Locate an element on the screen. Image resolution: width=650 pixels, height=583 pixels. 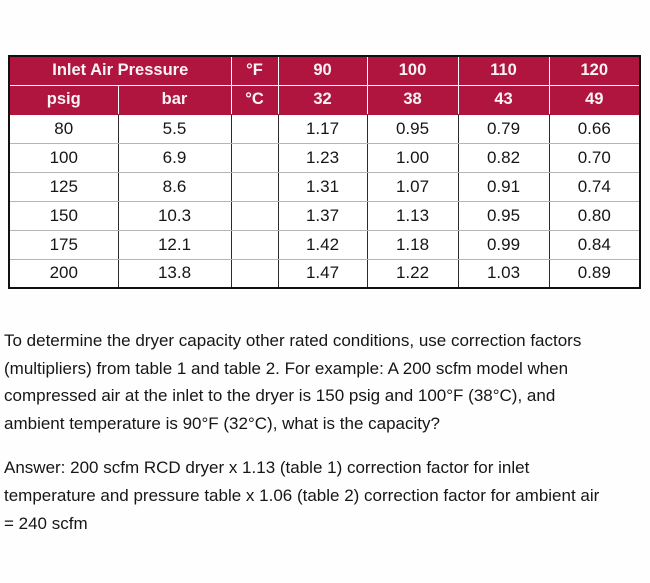
header-unit-fahrenheit: °F is located at coordinates (254, 70).